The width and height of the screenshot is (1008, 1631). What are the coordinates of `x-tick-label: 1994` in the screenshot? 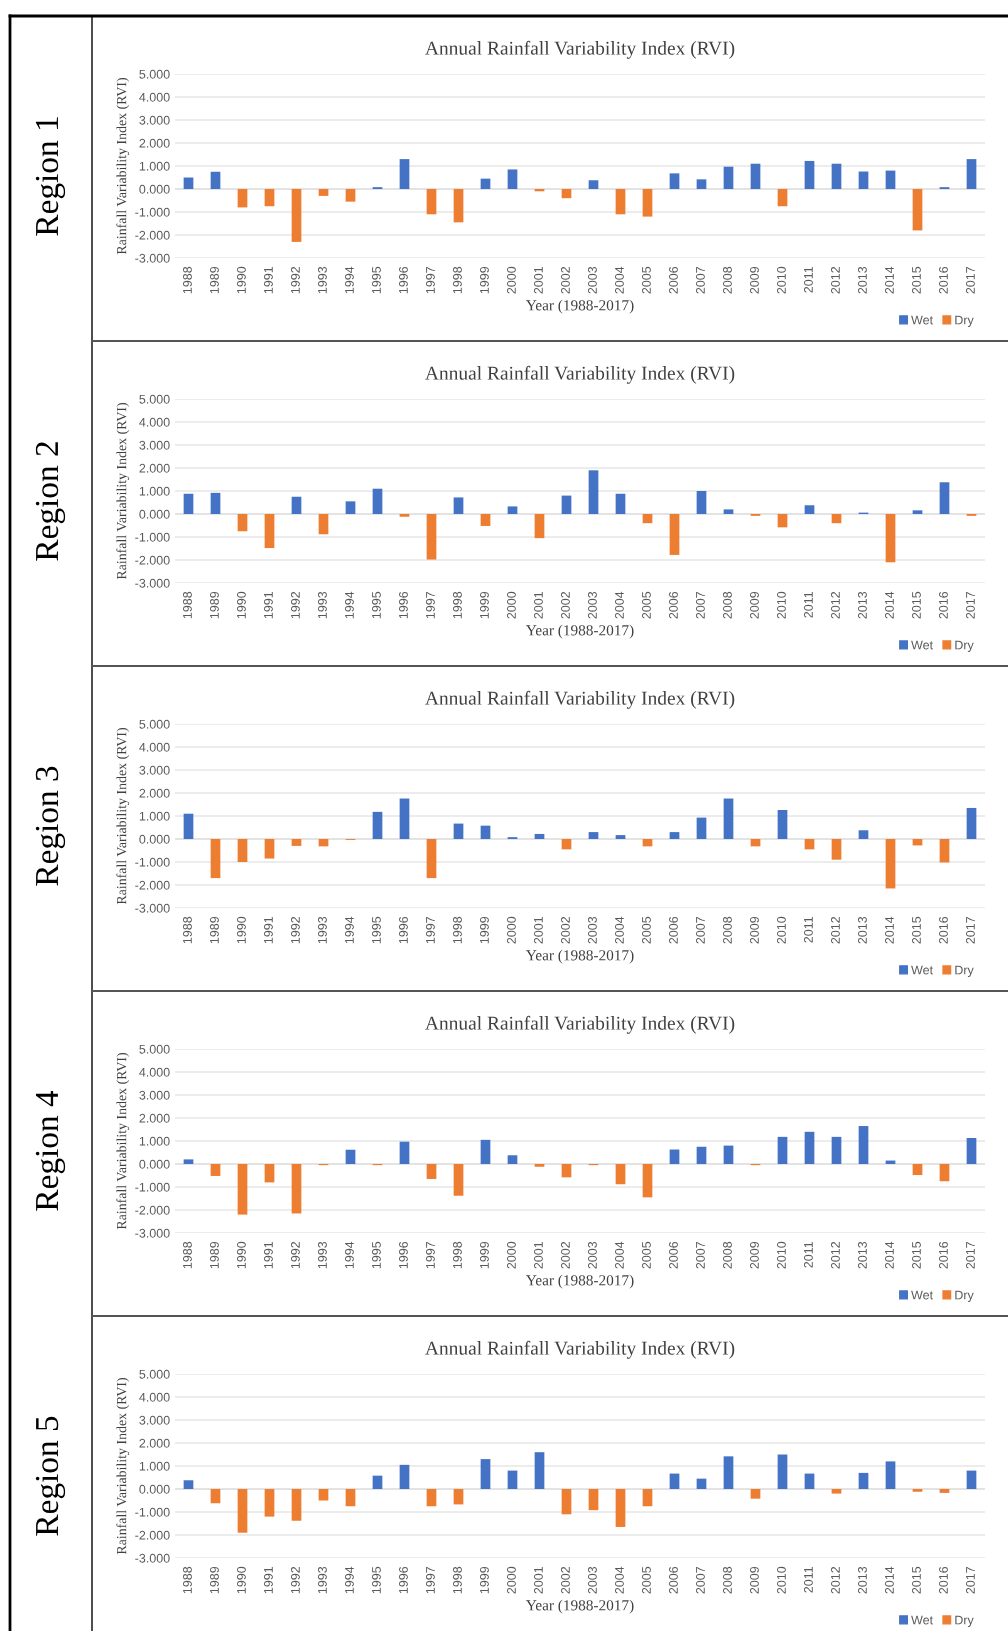 It's located at (349, 930).